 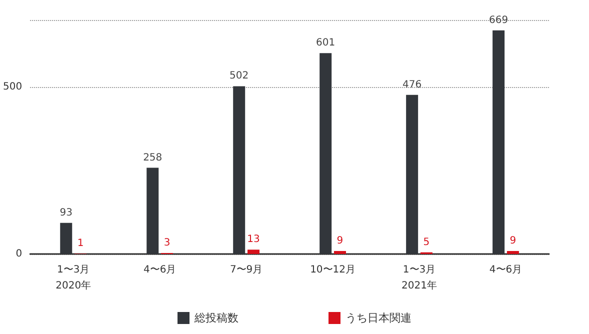 I want to click on data-label: 476, so click(x=412, y=84).